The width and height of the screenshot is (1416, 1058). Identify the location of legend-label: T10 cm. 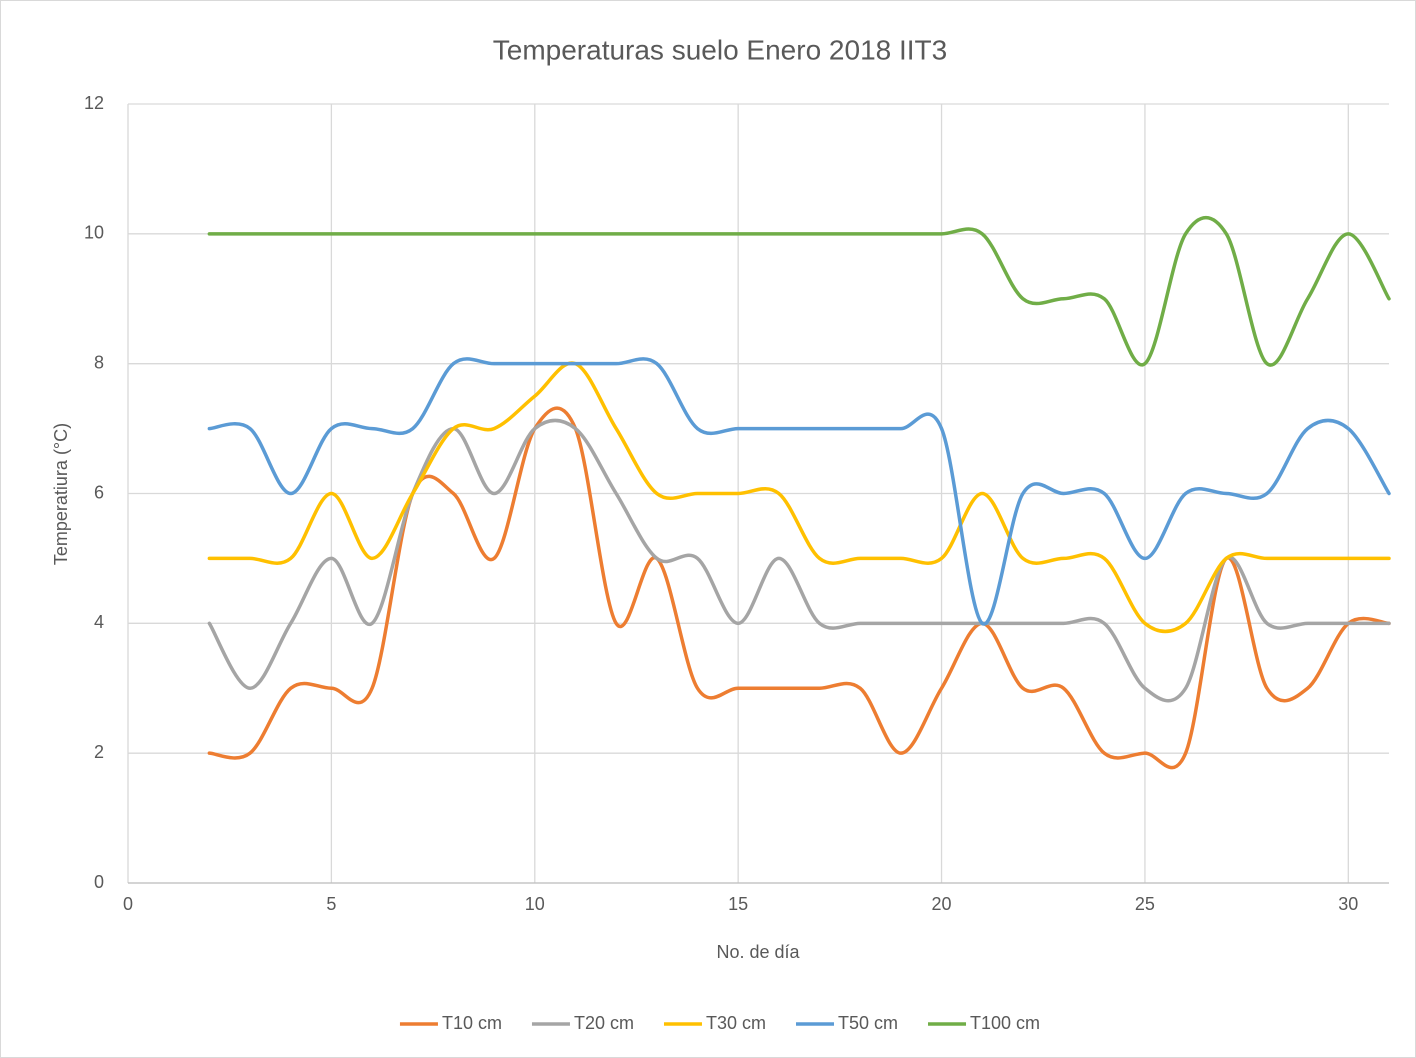
(472, 1023).